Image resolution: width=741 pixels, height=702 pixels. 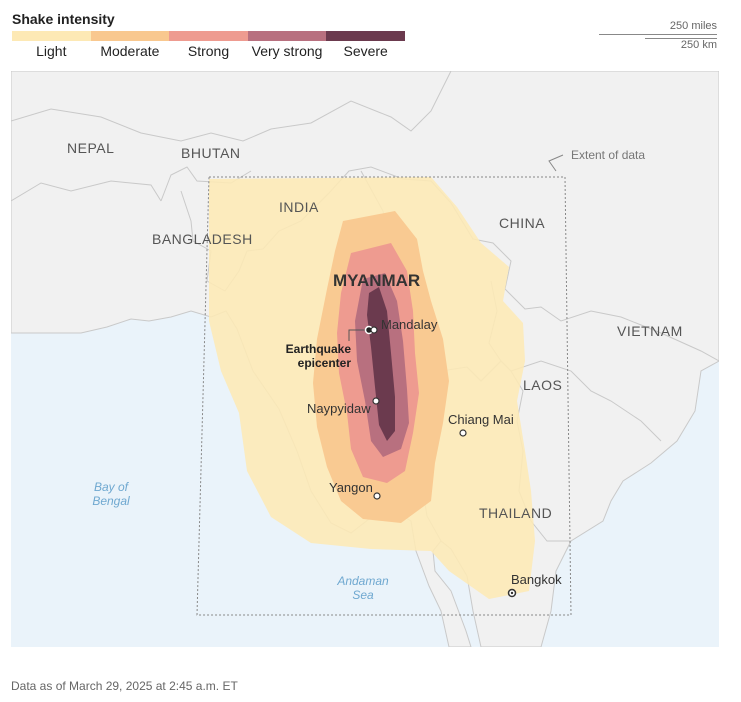 I want to click on scale-bar: 250 miles 250 km, so click(x=658, y=35).